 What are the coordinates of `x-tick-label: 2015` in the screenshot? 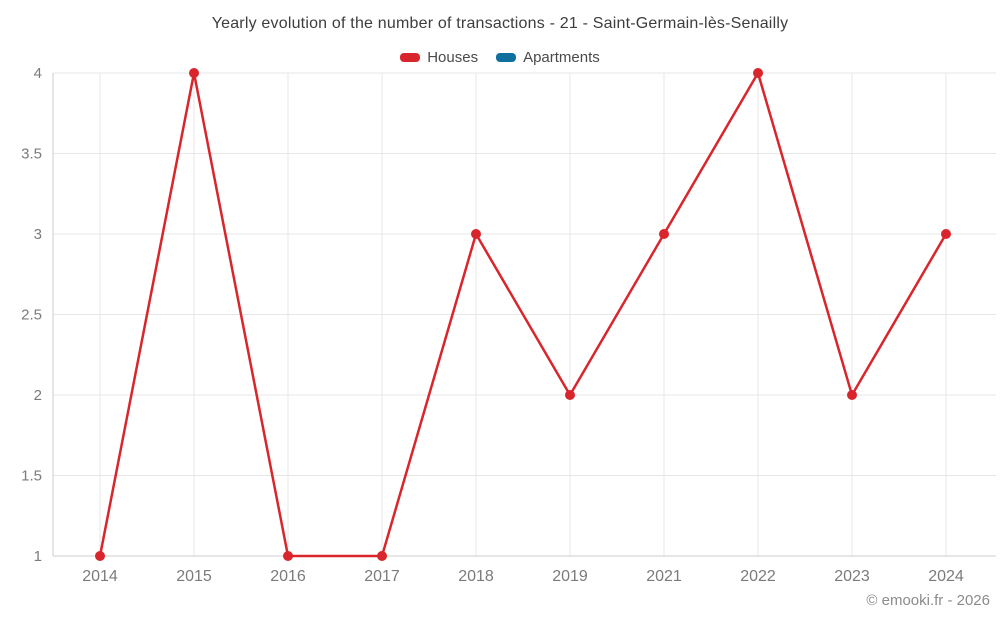 It's located at (194, 576).